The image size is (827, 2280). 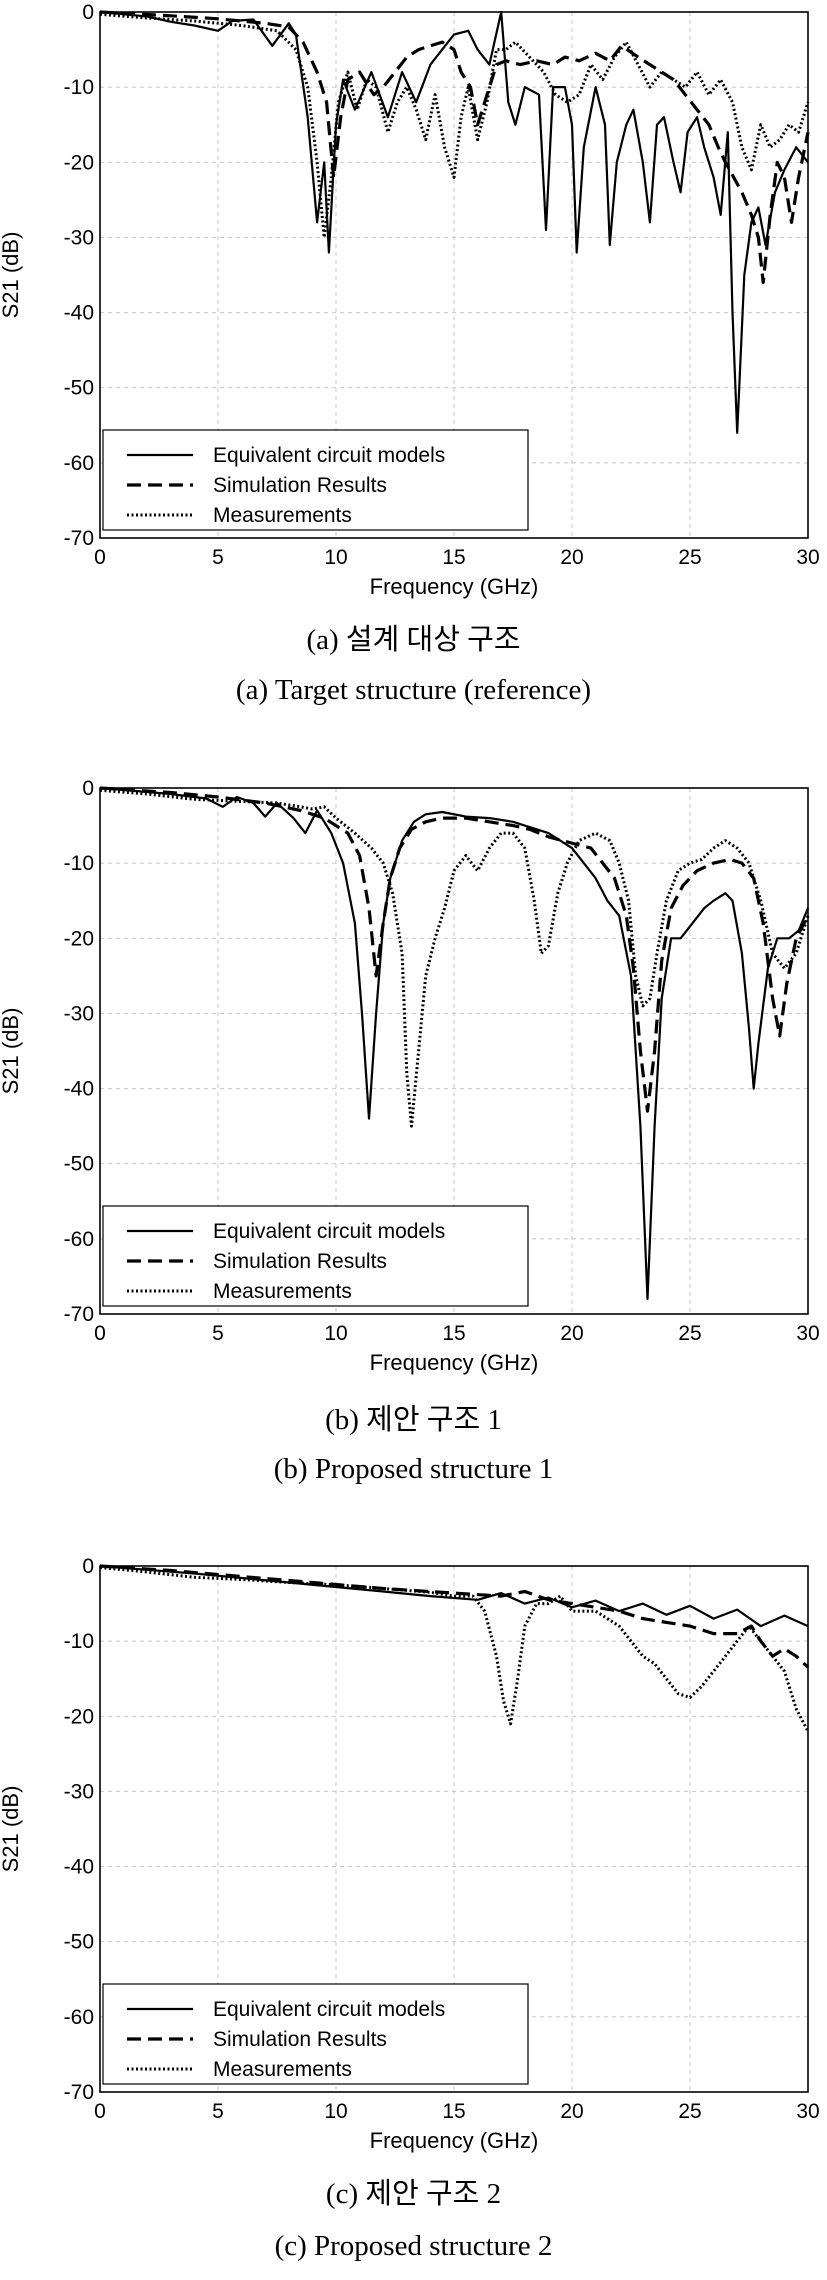 I want to click on caption-en-a: (a) Target structure (reference), so click(x=413, y=690).